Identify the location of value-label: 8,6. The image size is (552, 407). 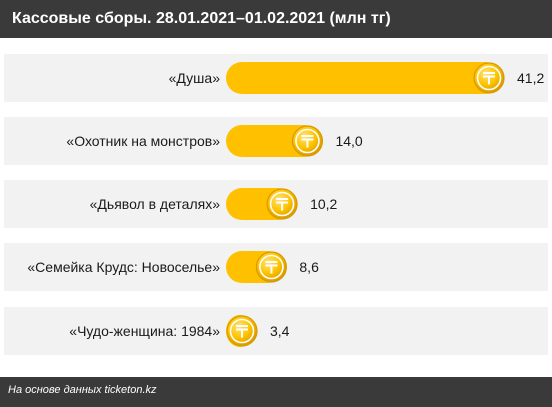
(309, 267).